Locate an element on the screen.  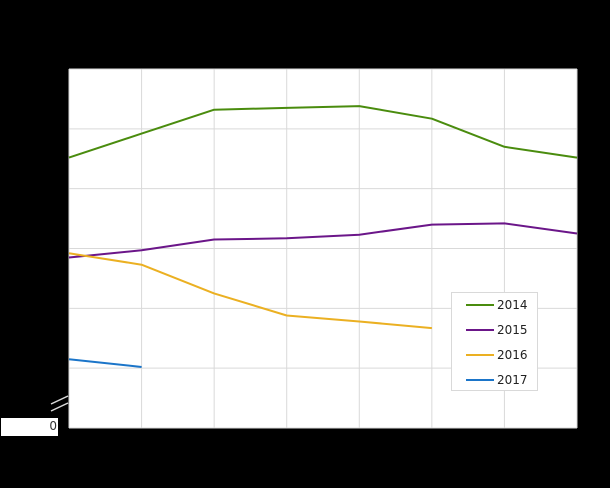
y-axis-zero-label: 0 is located at coordinates (53, 426).